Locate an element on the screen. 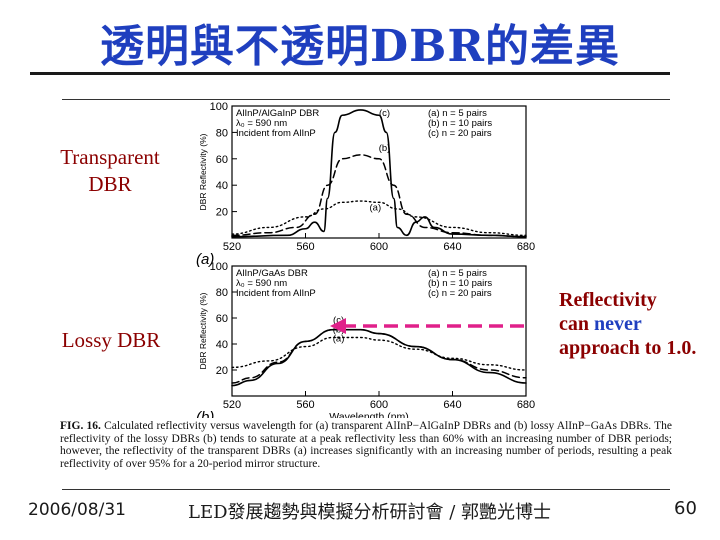 This screenshot has height=540, width=720. legend-left-entry: AlInP/GaAs DBR is located at coordinates (272, 273).